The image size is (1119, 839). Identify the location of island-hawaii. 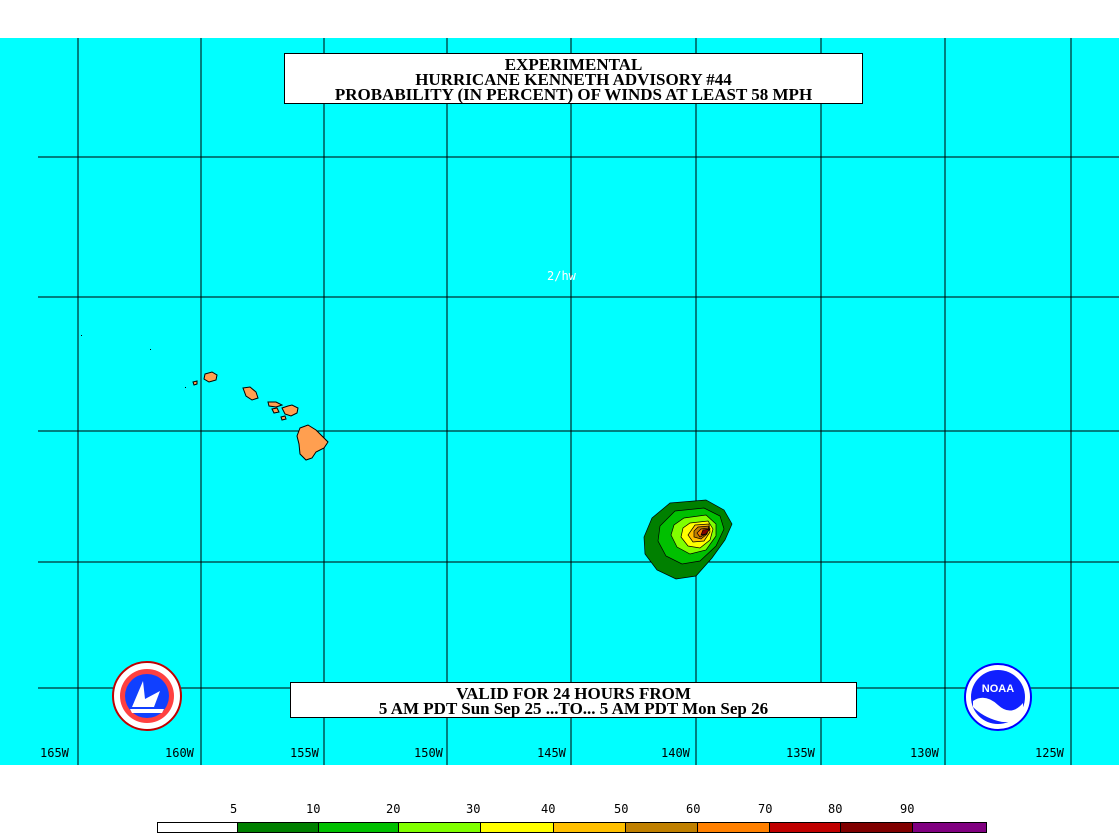
(312, 442).